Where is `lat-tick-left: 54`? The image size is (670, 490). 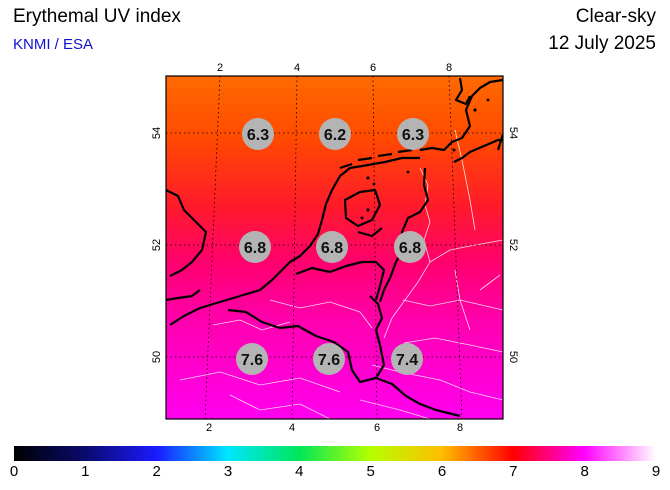
lat-tick-left: 54 is located at coordinates (157, 133).